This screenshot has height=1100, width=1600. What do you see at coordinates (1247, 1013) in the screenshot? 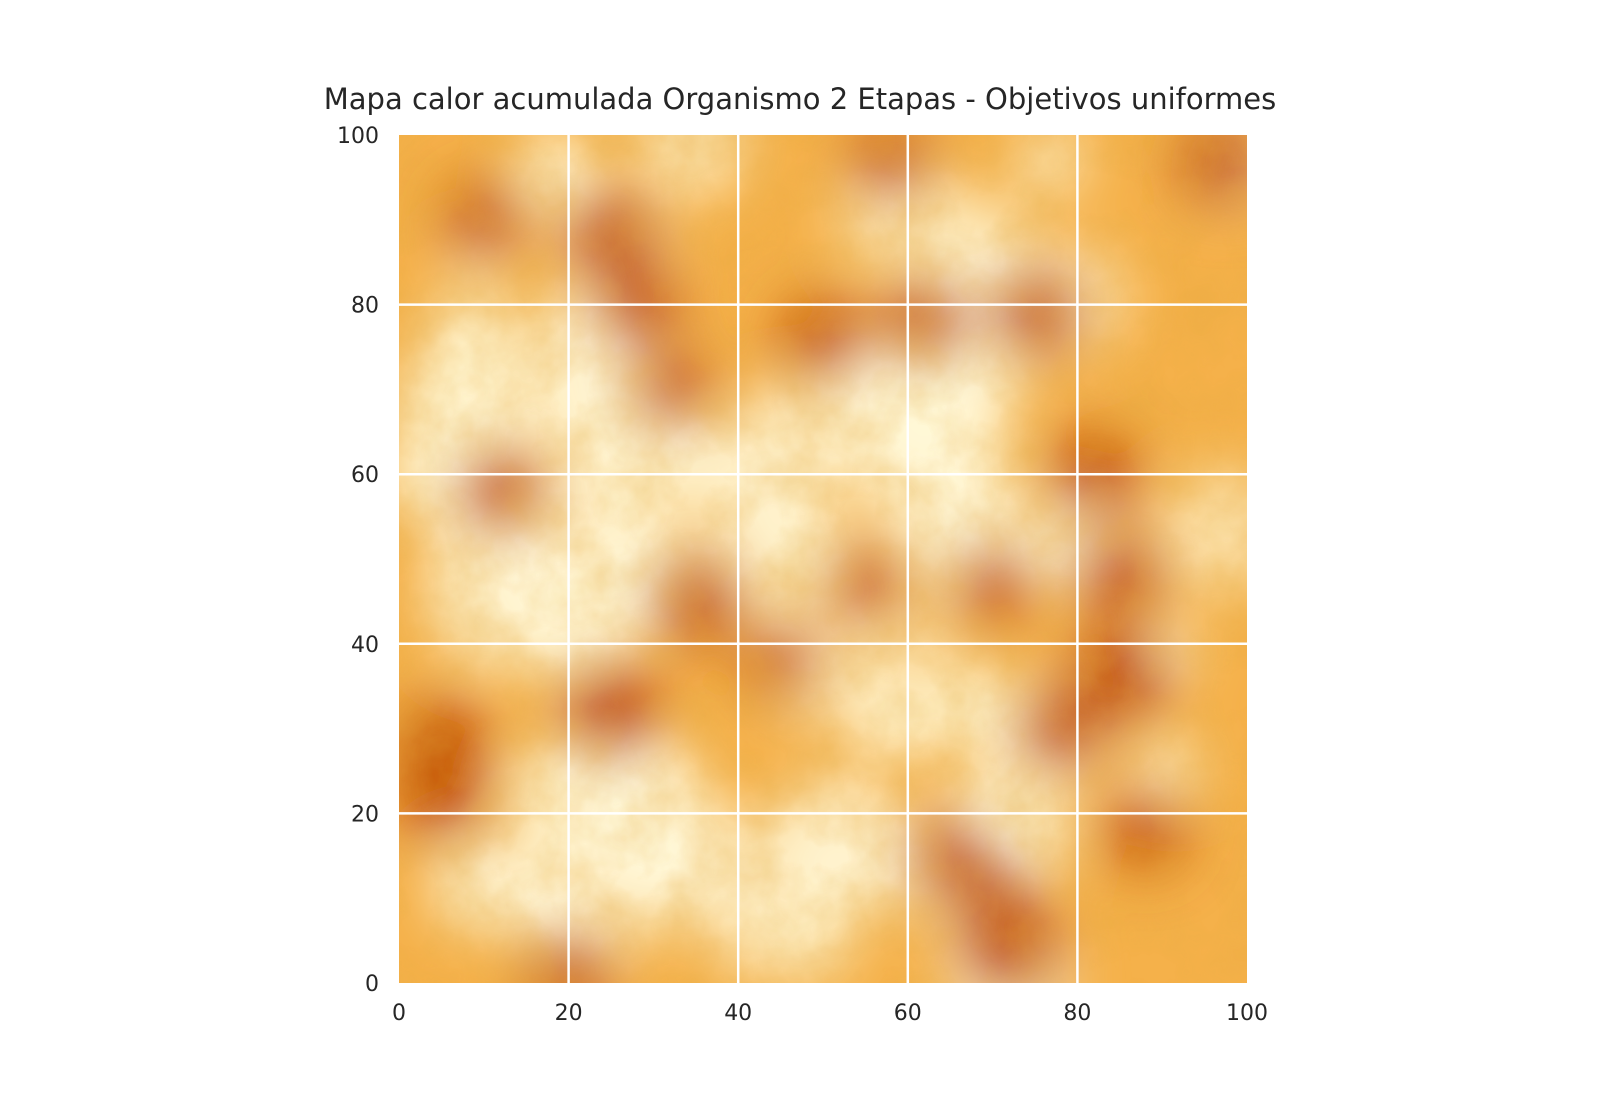
I see `x-tick-label-5: 100` at bounding box center [1247, 1013].